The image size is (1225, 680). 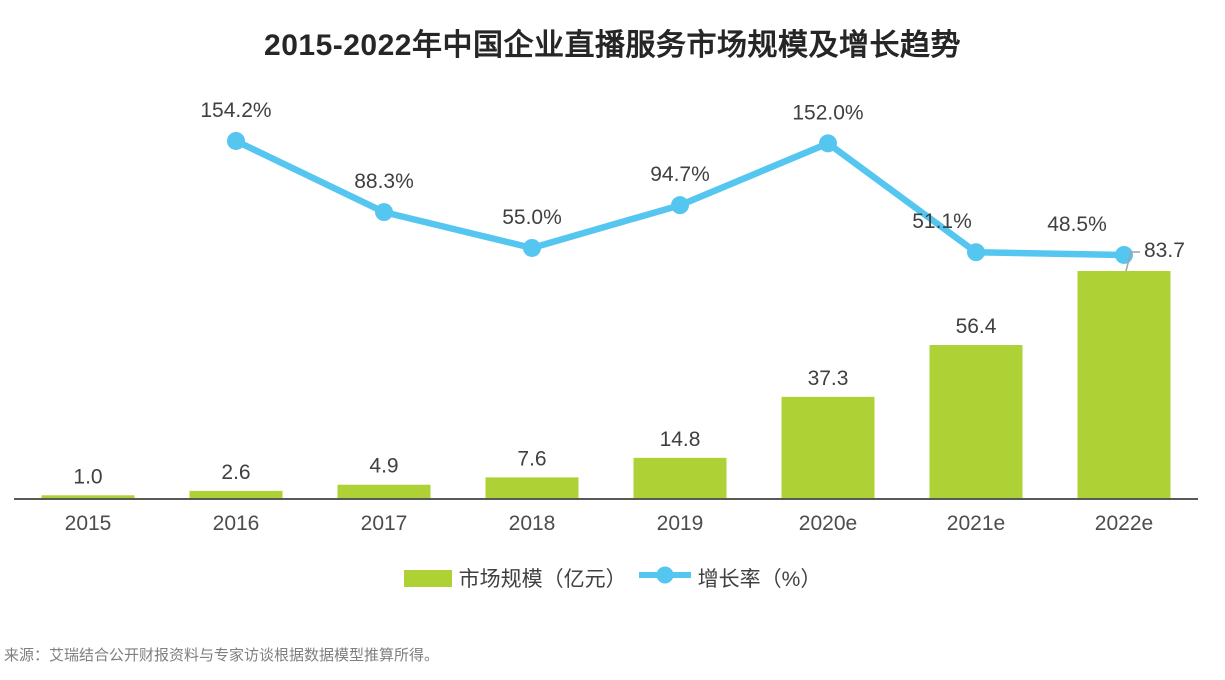 I want to click on x-axis-label-2016: 2016, so click(x=236, y=523).